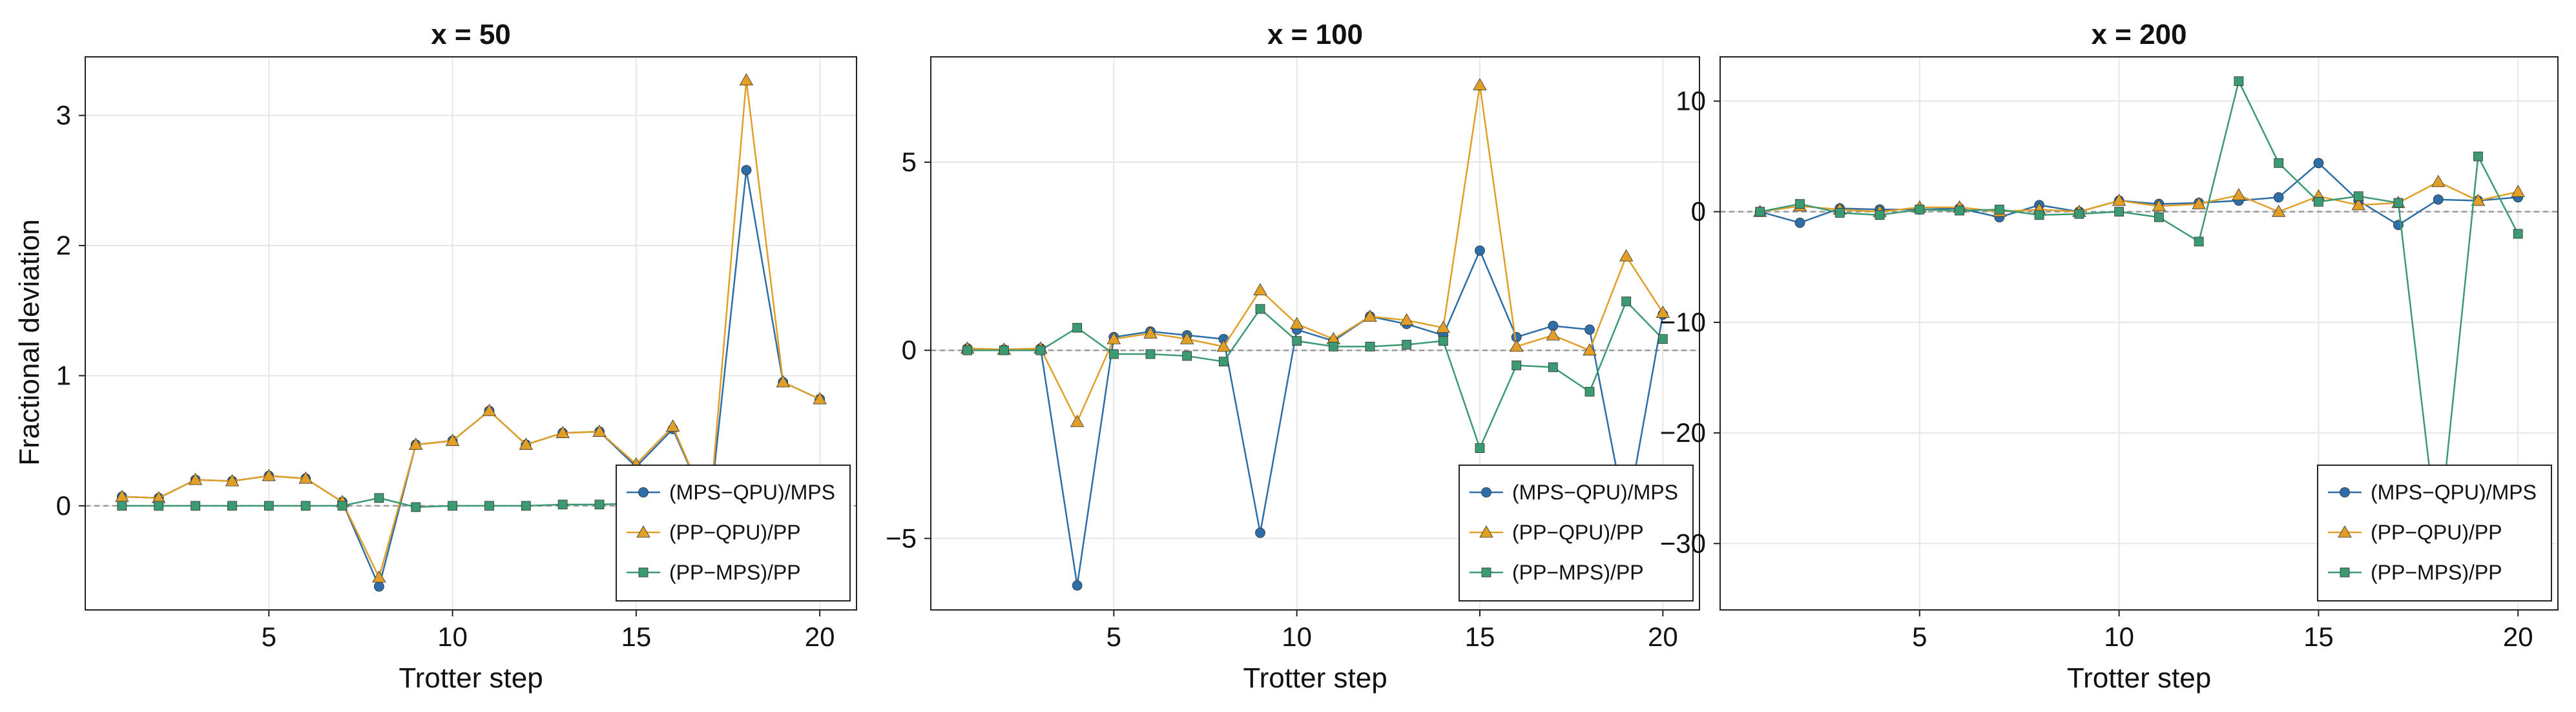 This screenshot has height=712, width=2576. Describe the element at coordinates (909, 162) in the screenshot. I see `y-tick-label: 5` at that location.